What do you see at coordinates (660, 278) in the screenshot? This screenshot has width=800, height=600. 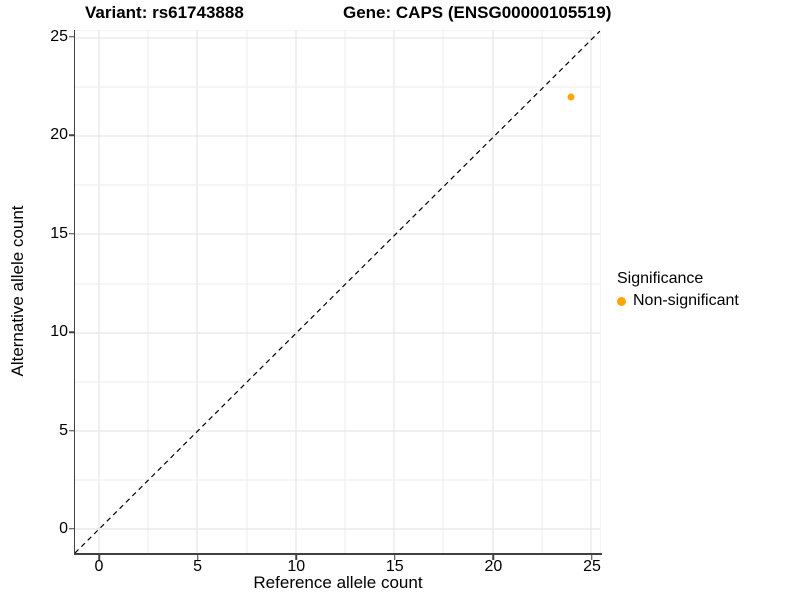 I see `legend-title: Significance` at bounding box center [660, 278].